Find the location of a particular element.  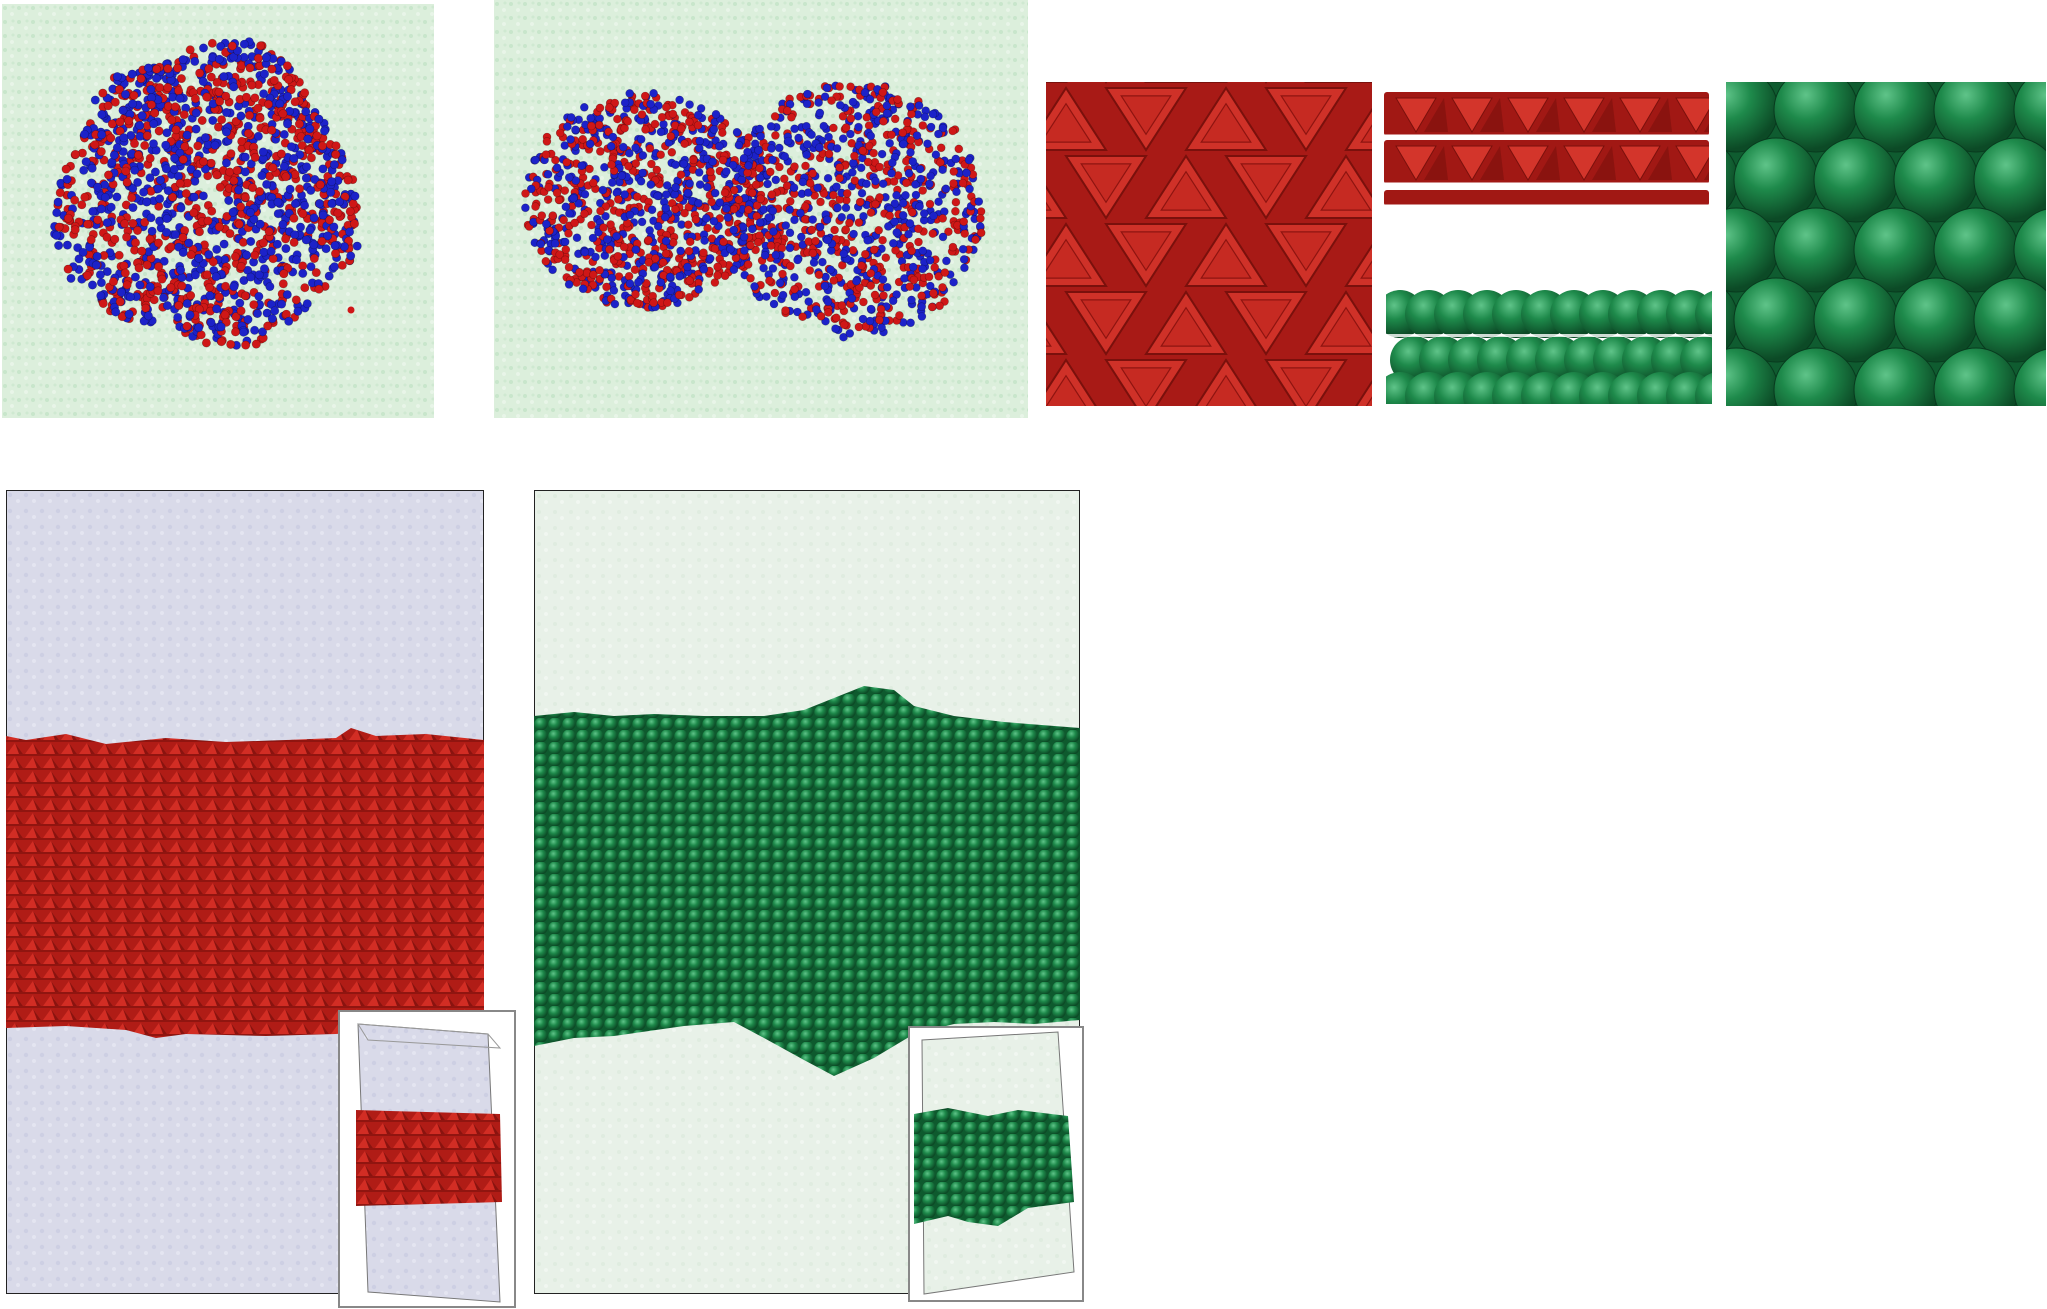

cluster-side-view-panel is located at coordinates (761, 209).